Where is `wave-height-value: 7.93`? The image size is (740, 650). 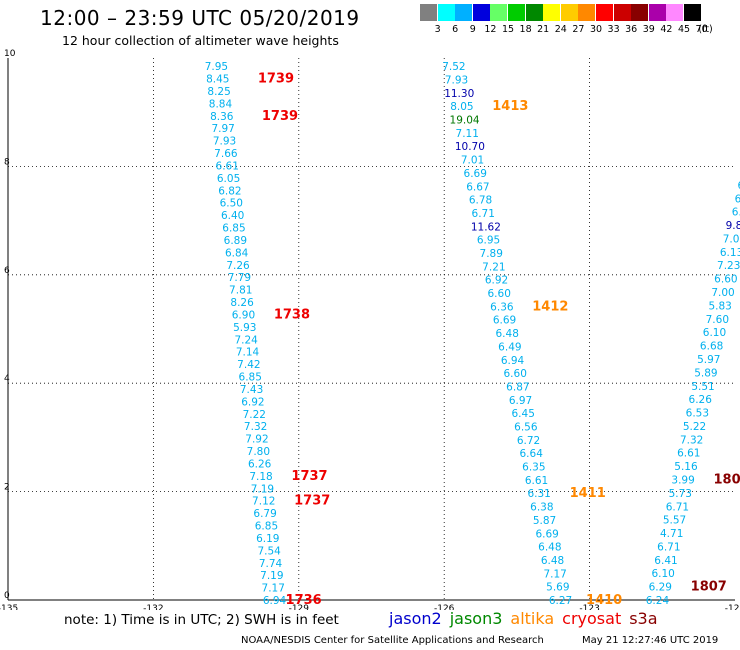
wave-height-value: 7.93 is located at coordinates (224, 142).